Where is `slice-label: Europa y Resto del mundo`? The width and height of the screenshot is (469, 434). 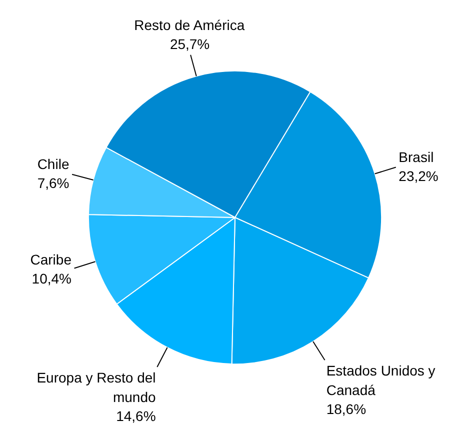 slice-label: Europa y Resto del mundo is located at coordinates (96, 387).